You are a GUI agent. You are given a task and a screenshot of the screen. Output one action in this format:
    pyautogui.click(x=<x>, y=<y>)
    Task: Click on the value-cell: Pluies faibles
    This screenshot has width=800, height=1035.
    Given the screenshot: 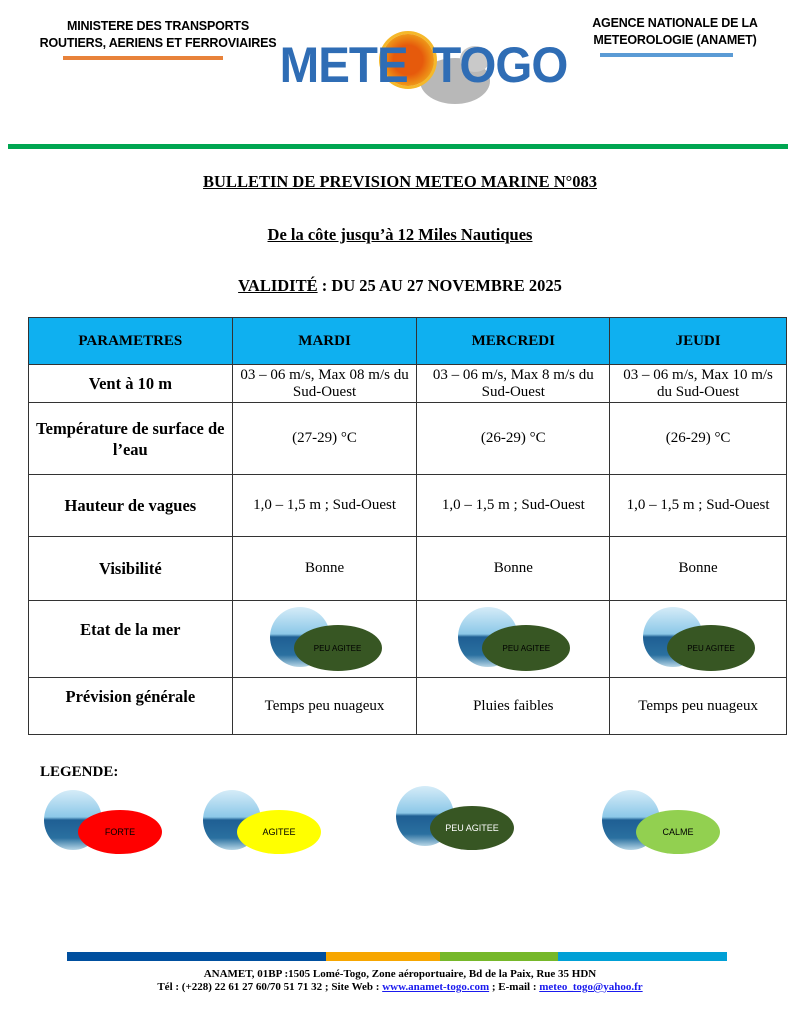 What is the action you would take?
    pyautogui.click(x=513, y=706)
    